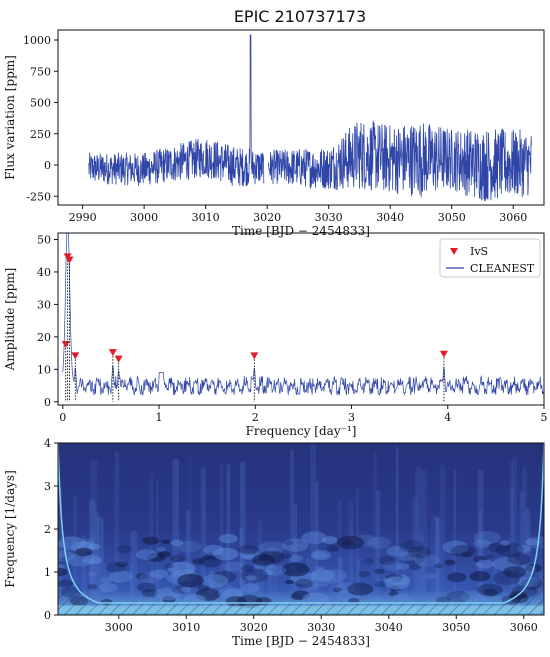  What do you see at coordinates (47, 615) in the screenshot?
I see `wv-ytick-label: 0` at bounding box center [47, 615].